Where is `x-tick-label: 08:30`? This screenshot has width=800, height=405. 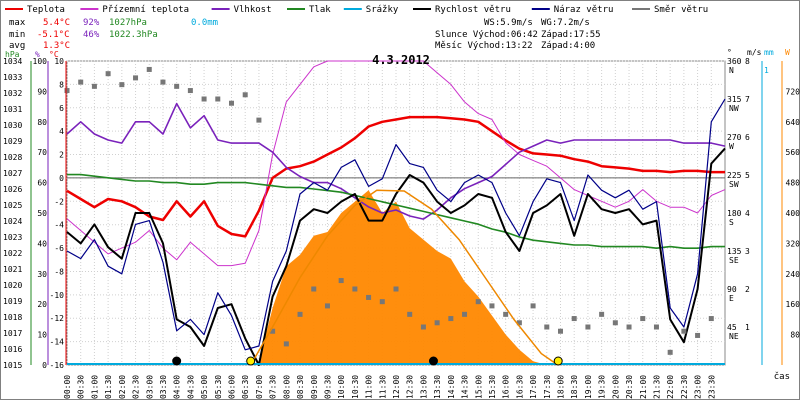
x-tick-label: 08:30 is located at coordinates (300, 387).